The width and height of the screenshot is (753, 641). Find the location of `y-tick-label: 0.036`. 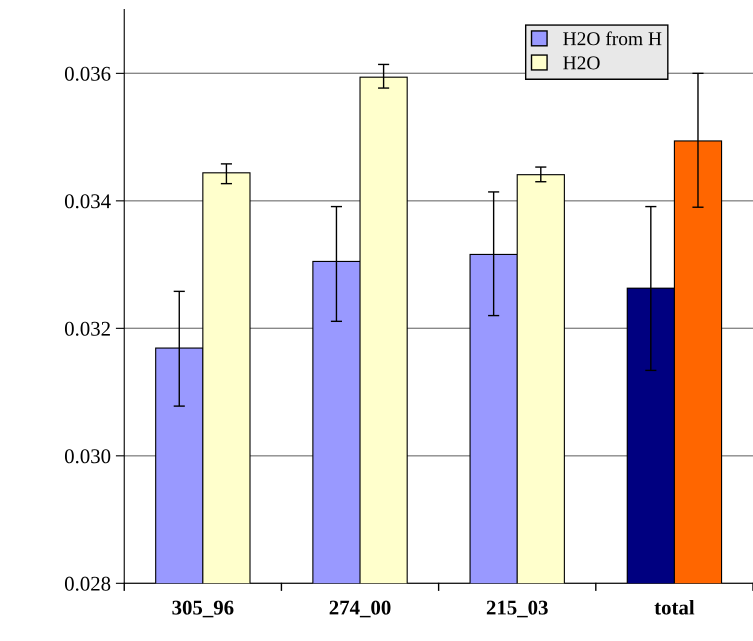

y-tick-label: 0.036 is located at coordinates (87, 73).